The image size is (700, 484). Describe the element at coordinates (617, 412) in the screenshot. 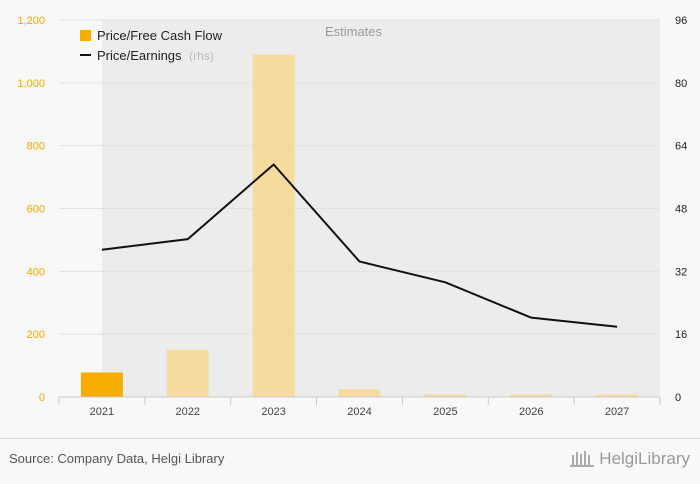

I see `x-tick-label: 2027` at that location.